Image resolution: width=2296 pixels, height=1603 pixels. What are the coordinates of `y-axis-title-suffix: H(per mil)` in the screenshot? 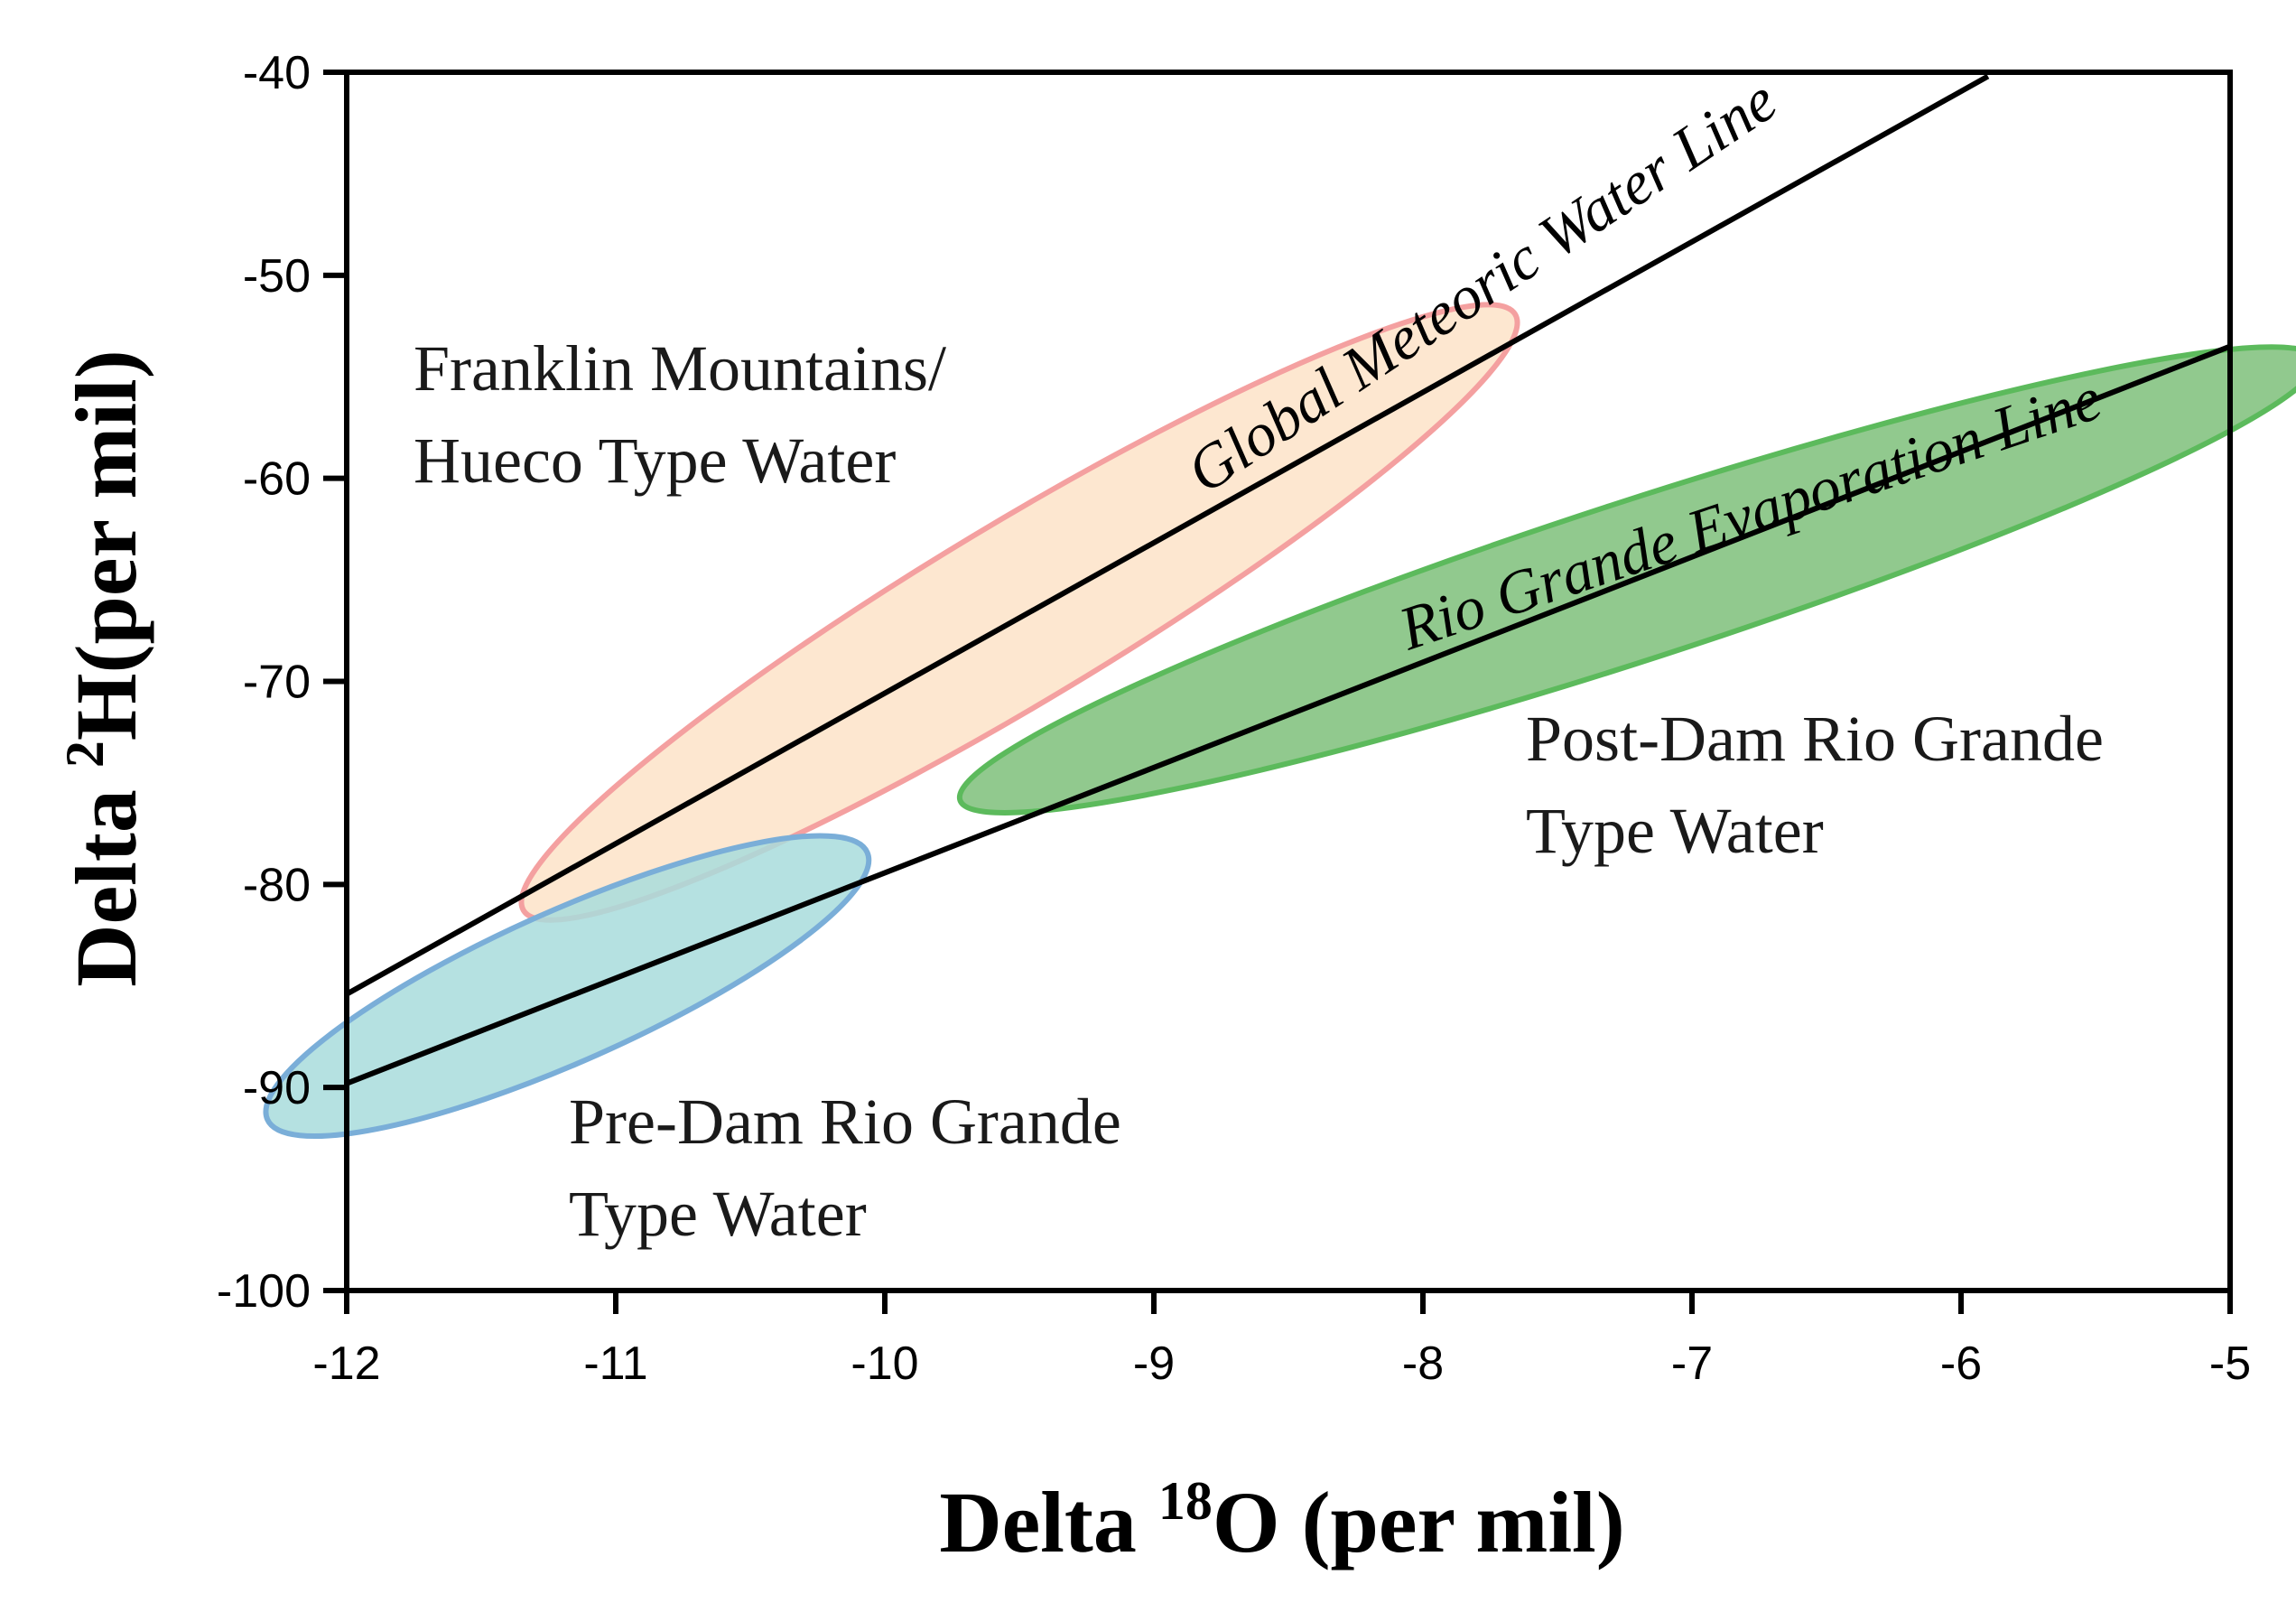 It's located at (106, 545).